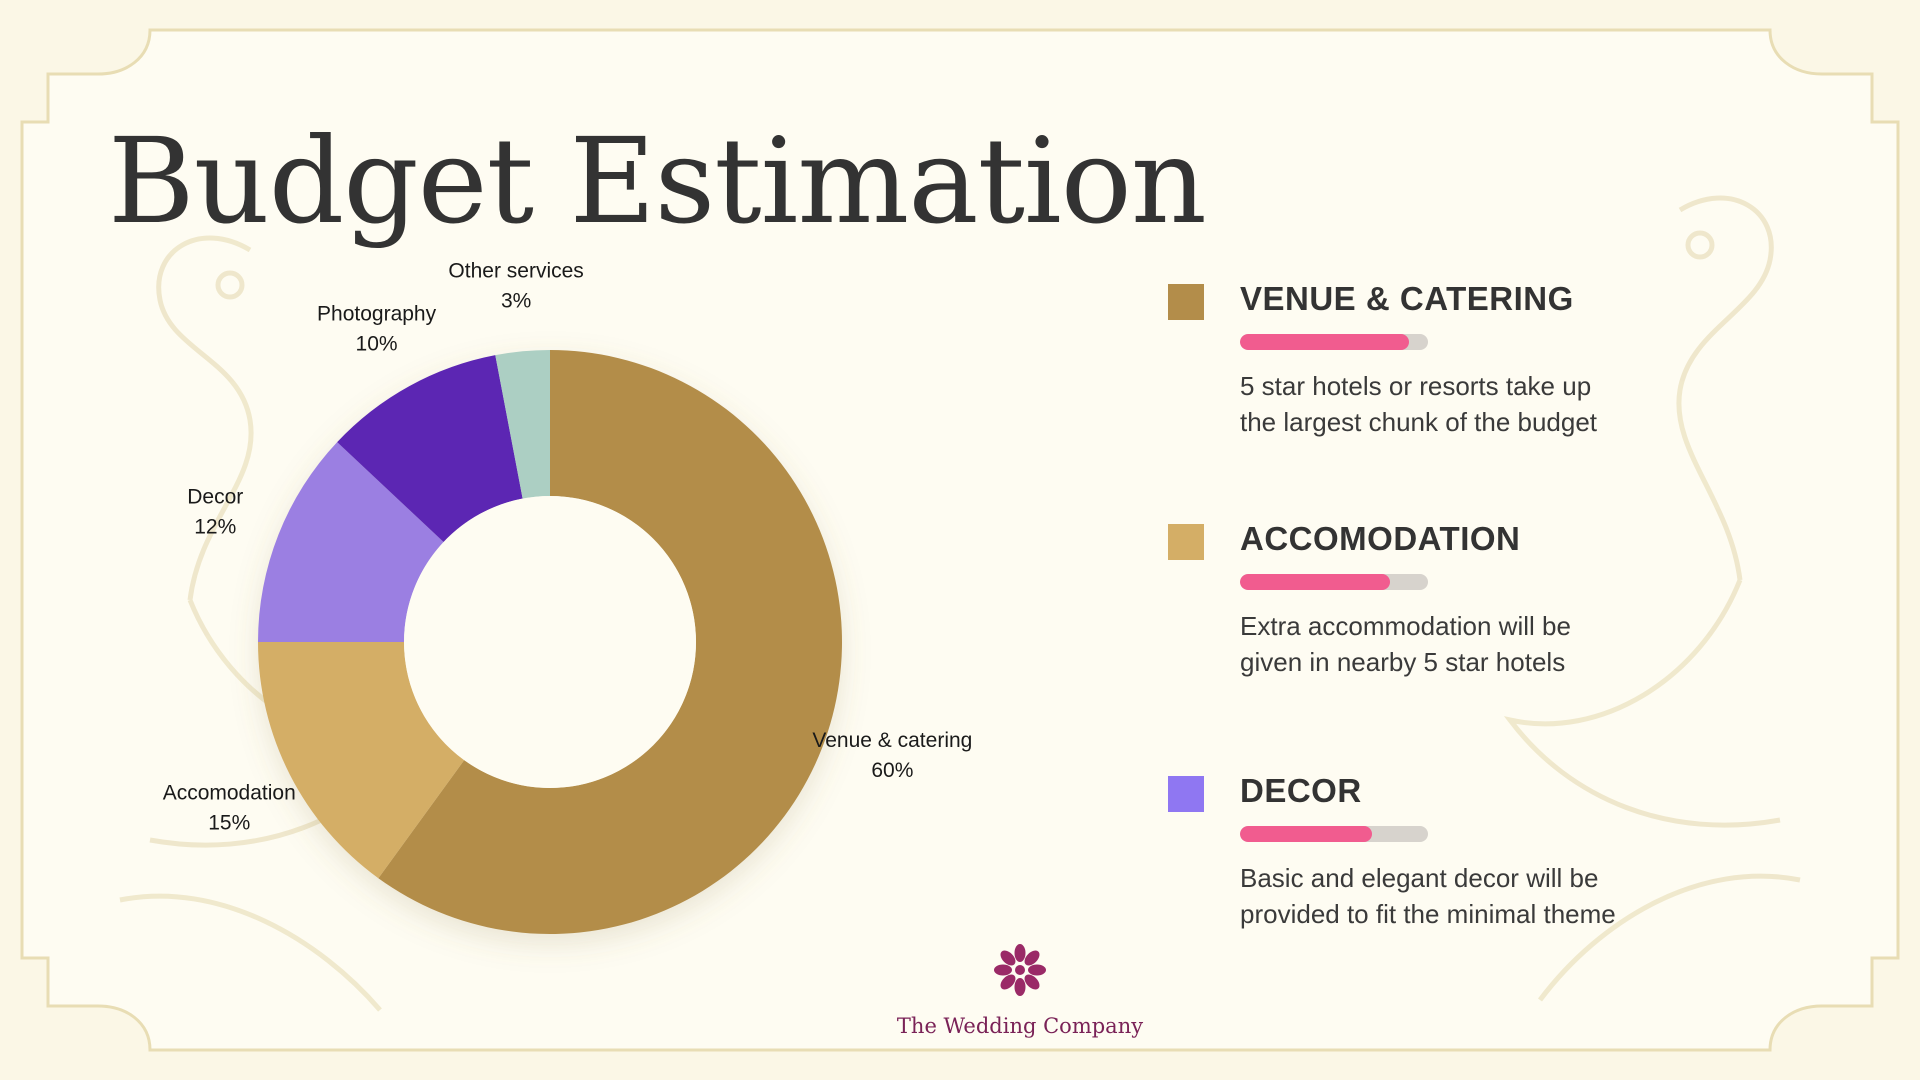 This screenshot has width=1920, height=1080. Describe the element at coordinates (522, 424) in the screenshot. I see `donut-slice-other-services` at that location.